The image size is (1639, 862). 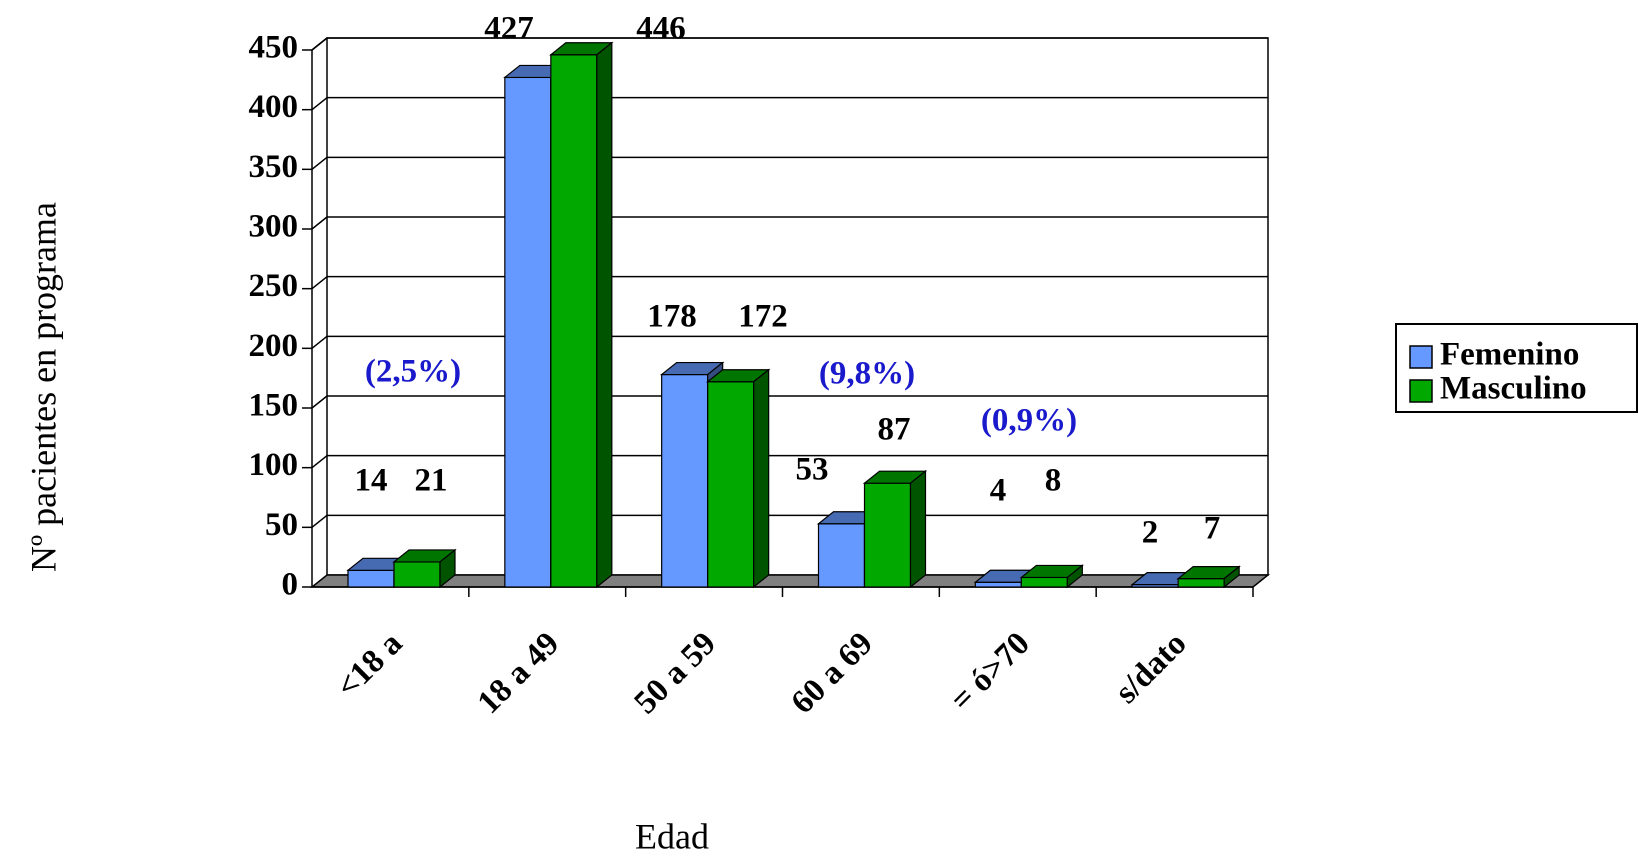 I want to click on x-tick-label: <18 a, so click(x=370, y=666).